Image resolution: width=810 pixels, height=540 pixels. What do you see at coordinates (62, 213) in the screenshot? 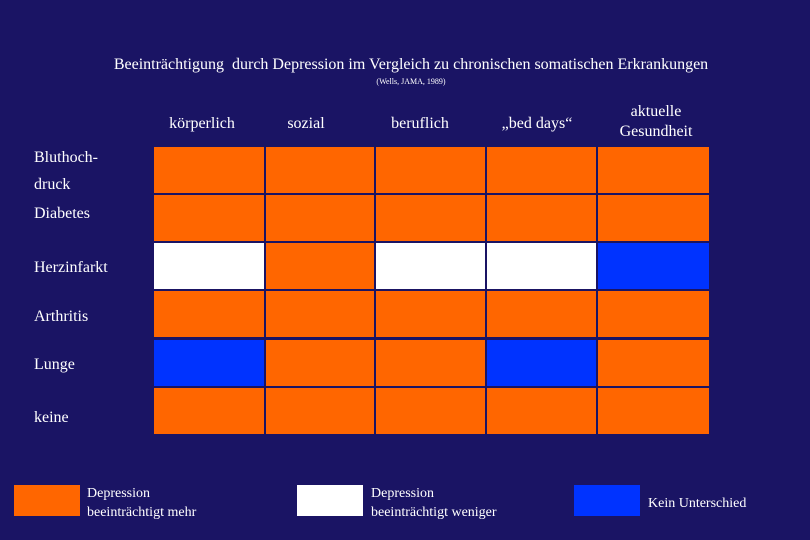
I see `row-label-diabetes: Diabetes` at bounding box center [62, 213].